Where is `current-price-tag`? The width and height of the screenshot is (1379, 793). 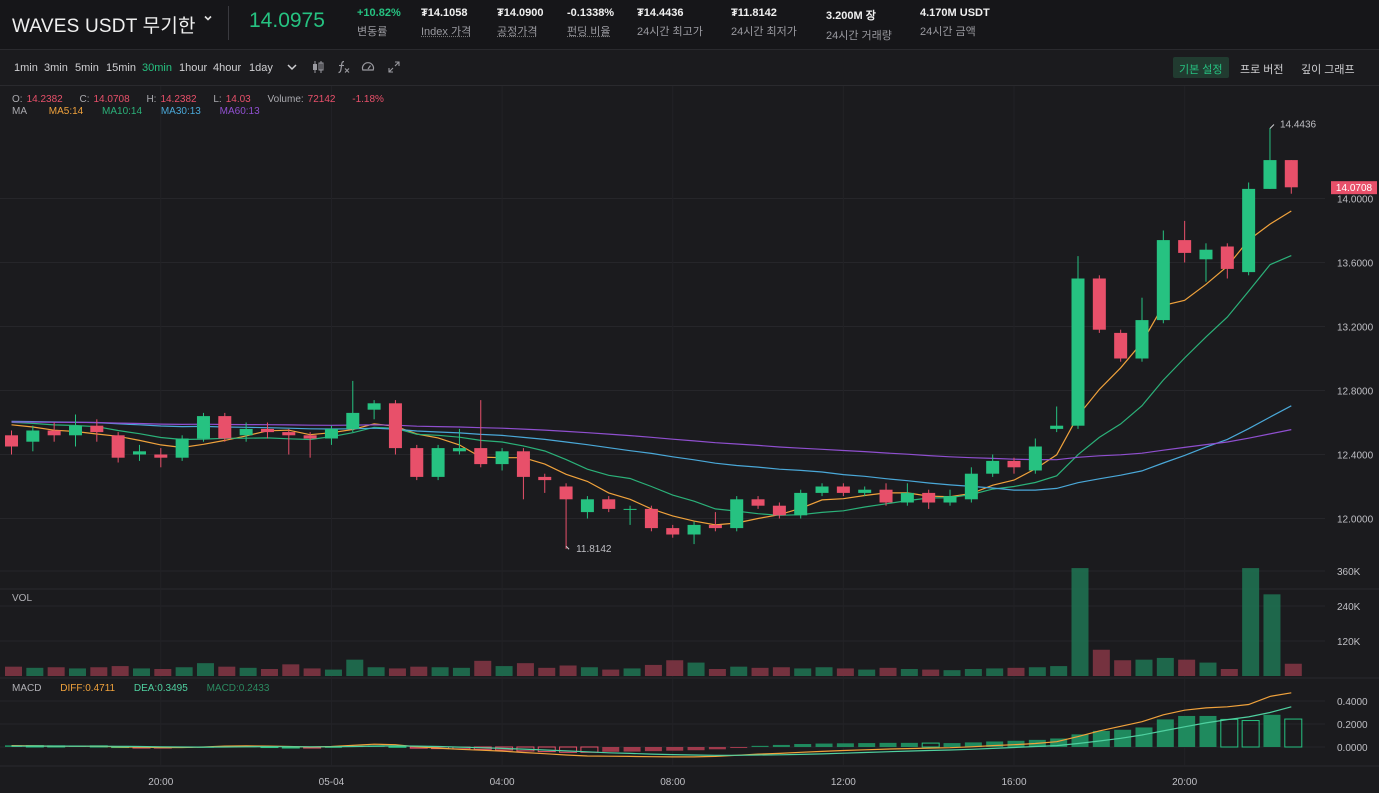 current-price-tag is located at coordinates (1354, 188).